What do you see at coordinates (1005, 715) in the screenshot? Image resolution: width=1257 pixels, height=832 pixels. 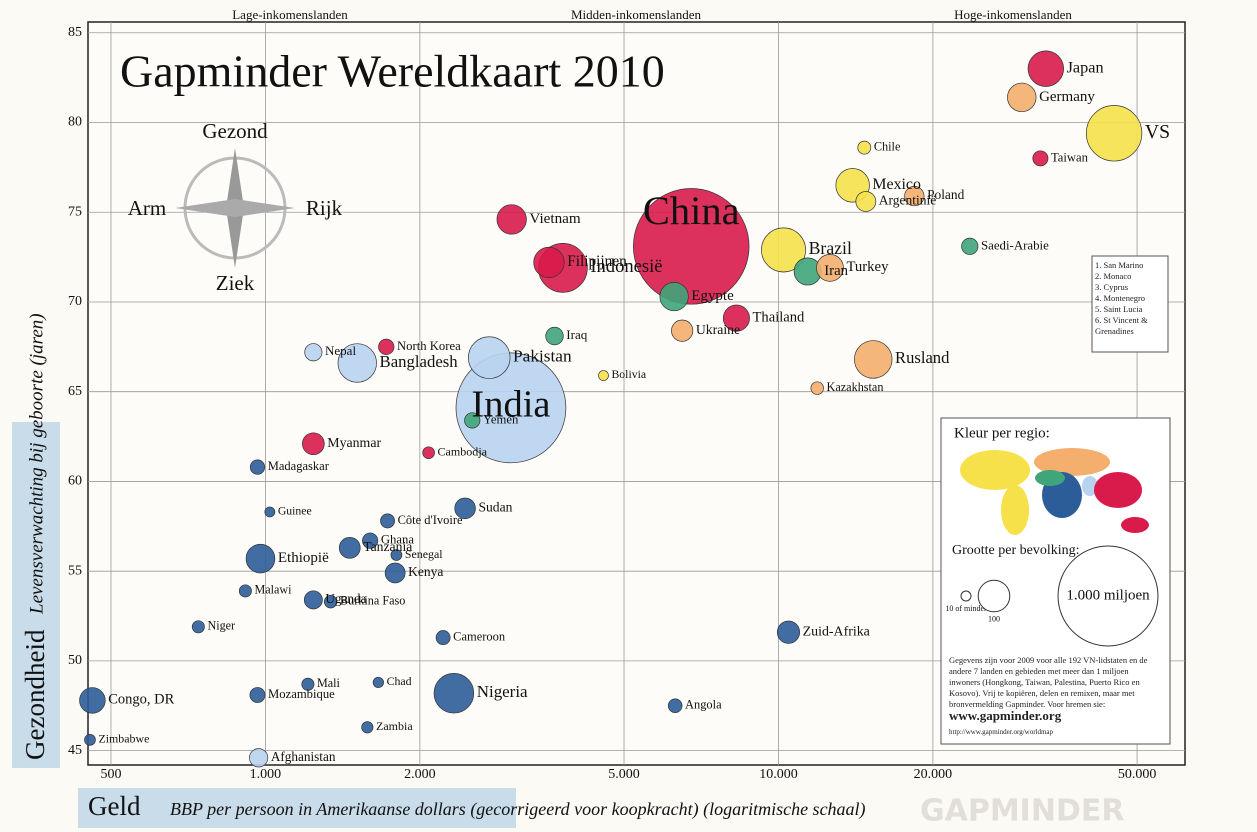 I see `url: www.gapminder.org` at bounding box center [1005, 715].